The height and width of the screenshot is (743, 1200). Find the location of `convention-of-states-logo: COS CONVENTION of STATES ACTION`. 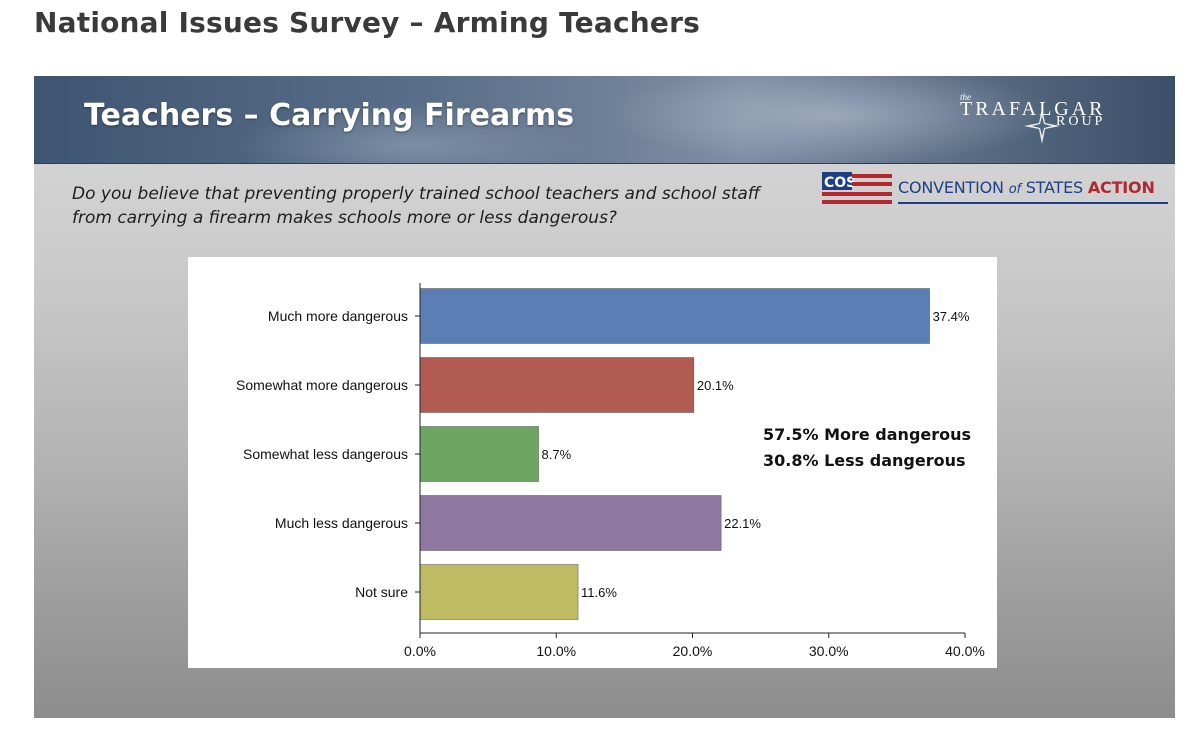

convention-of-states-logo: COS CONVENTION of STATES ACTION is located at coordinates (996, 190).